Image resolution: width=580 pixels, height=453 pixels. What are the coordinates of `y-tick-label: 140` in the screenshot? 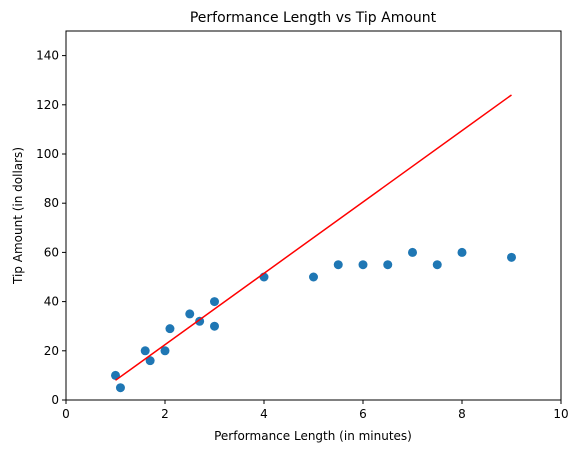 It's located at (47, 56).